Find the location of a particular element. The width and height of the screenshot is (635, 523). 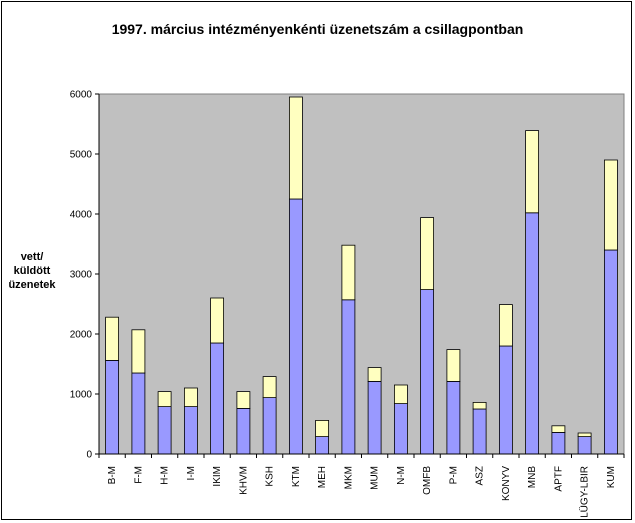

y-tick-label: 5000 is located at coordinates (81, 155).